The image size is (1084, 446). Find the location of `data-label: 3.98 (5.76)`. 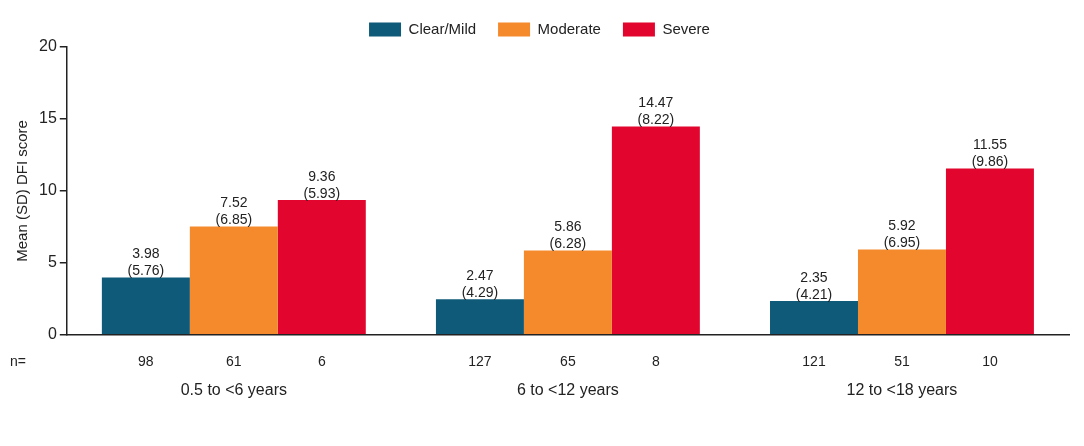

data-label: 3.98 (5.76) is located at coordinates (146, 262).